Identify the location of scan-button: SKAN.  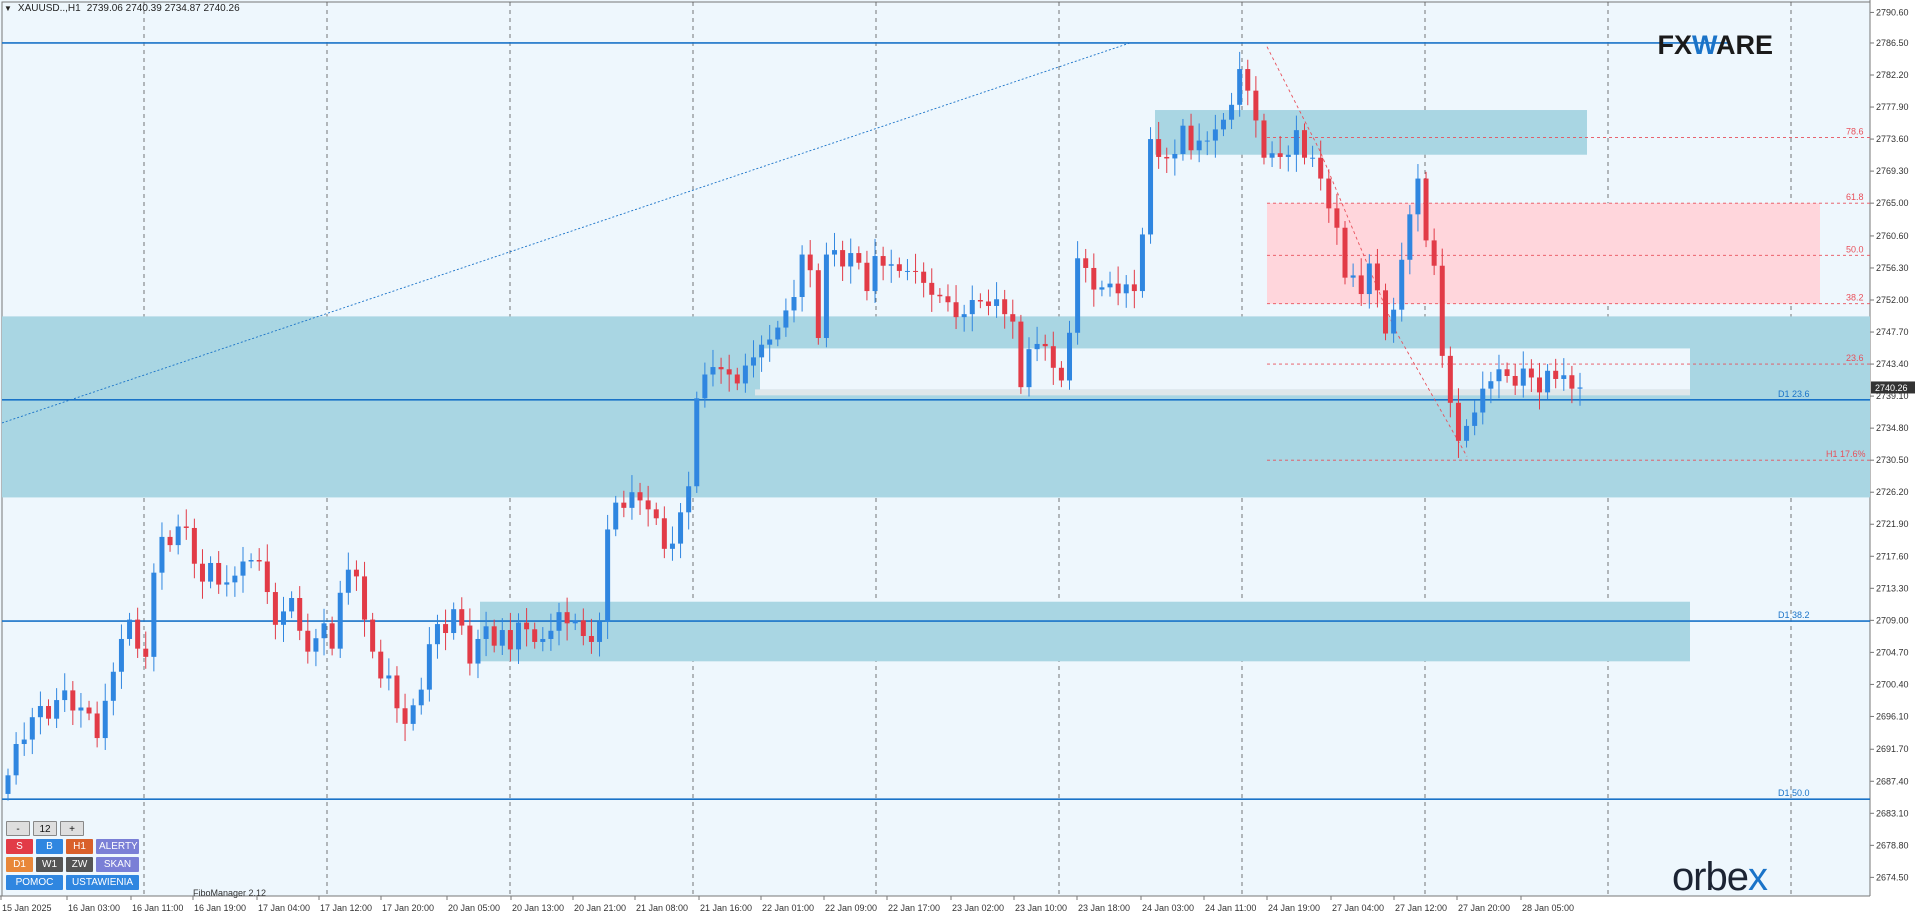
(117, 864).